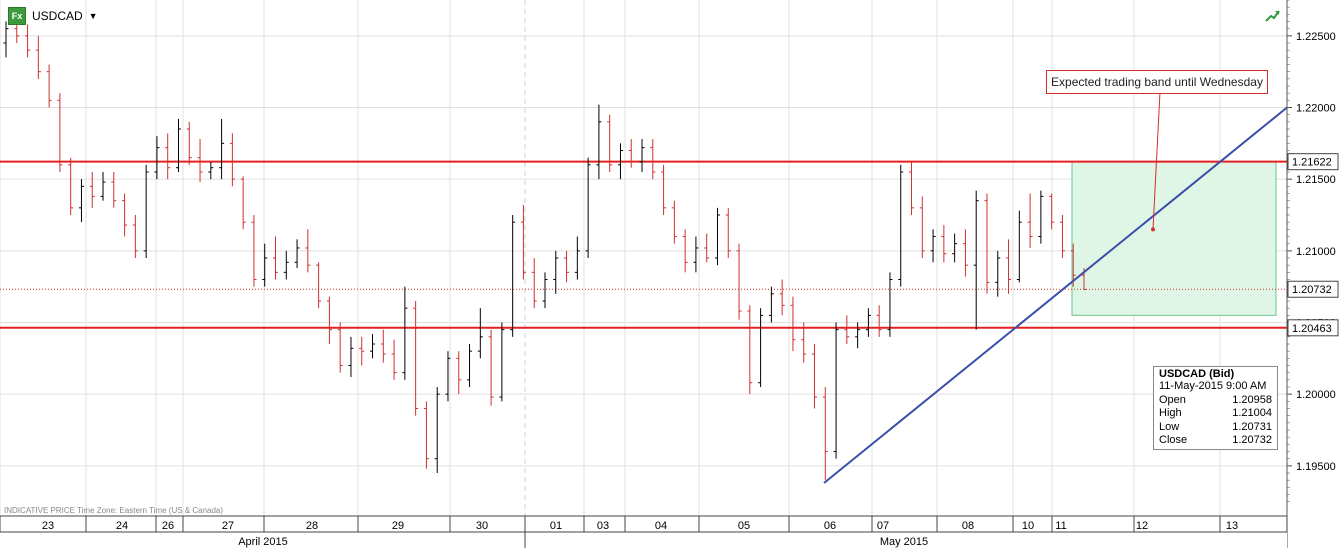  I want to click on x-day-label: 08, so click(968, 526).